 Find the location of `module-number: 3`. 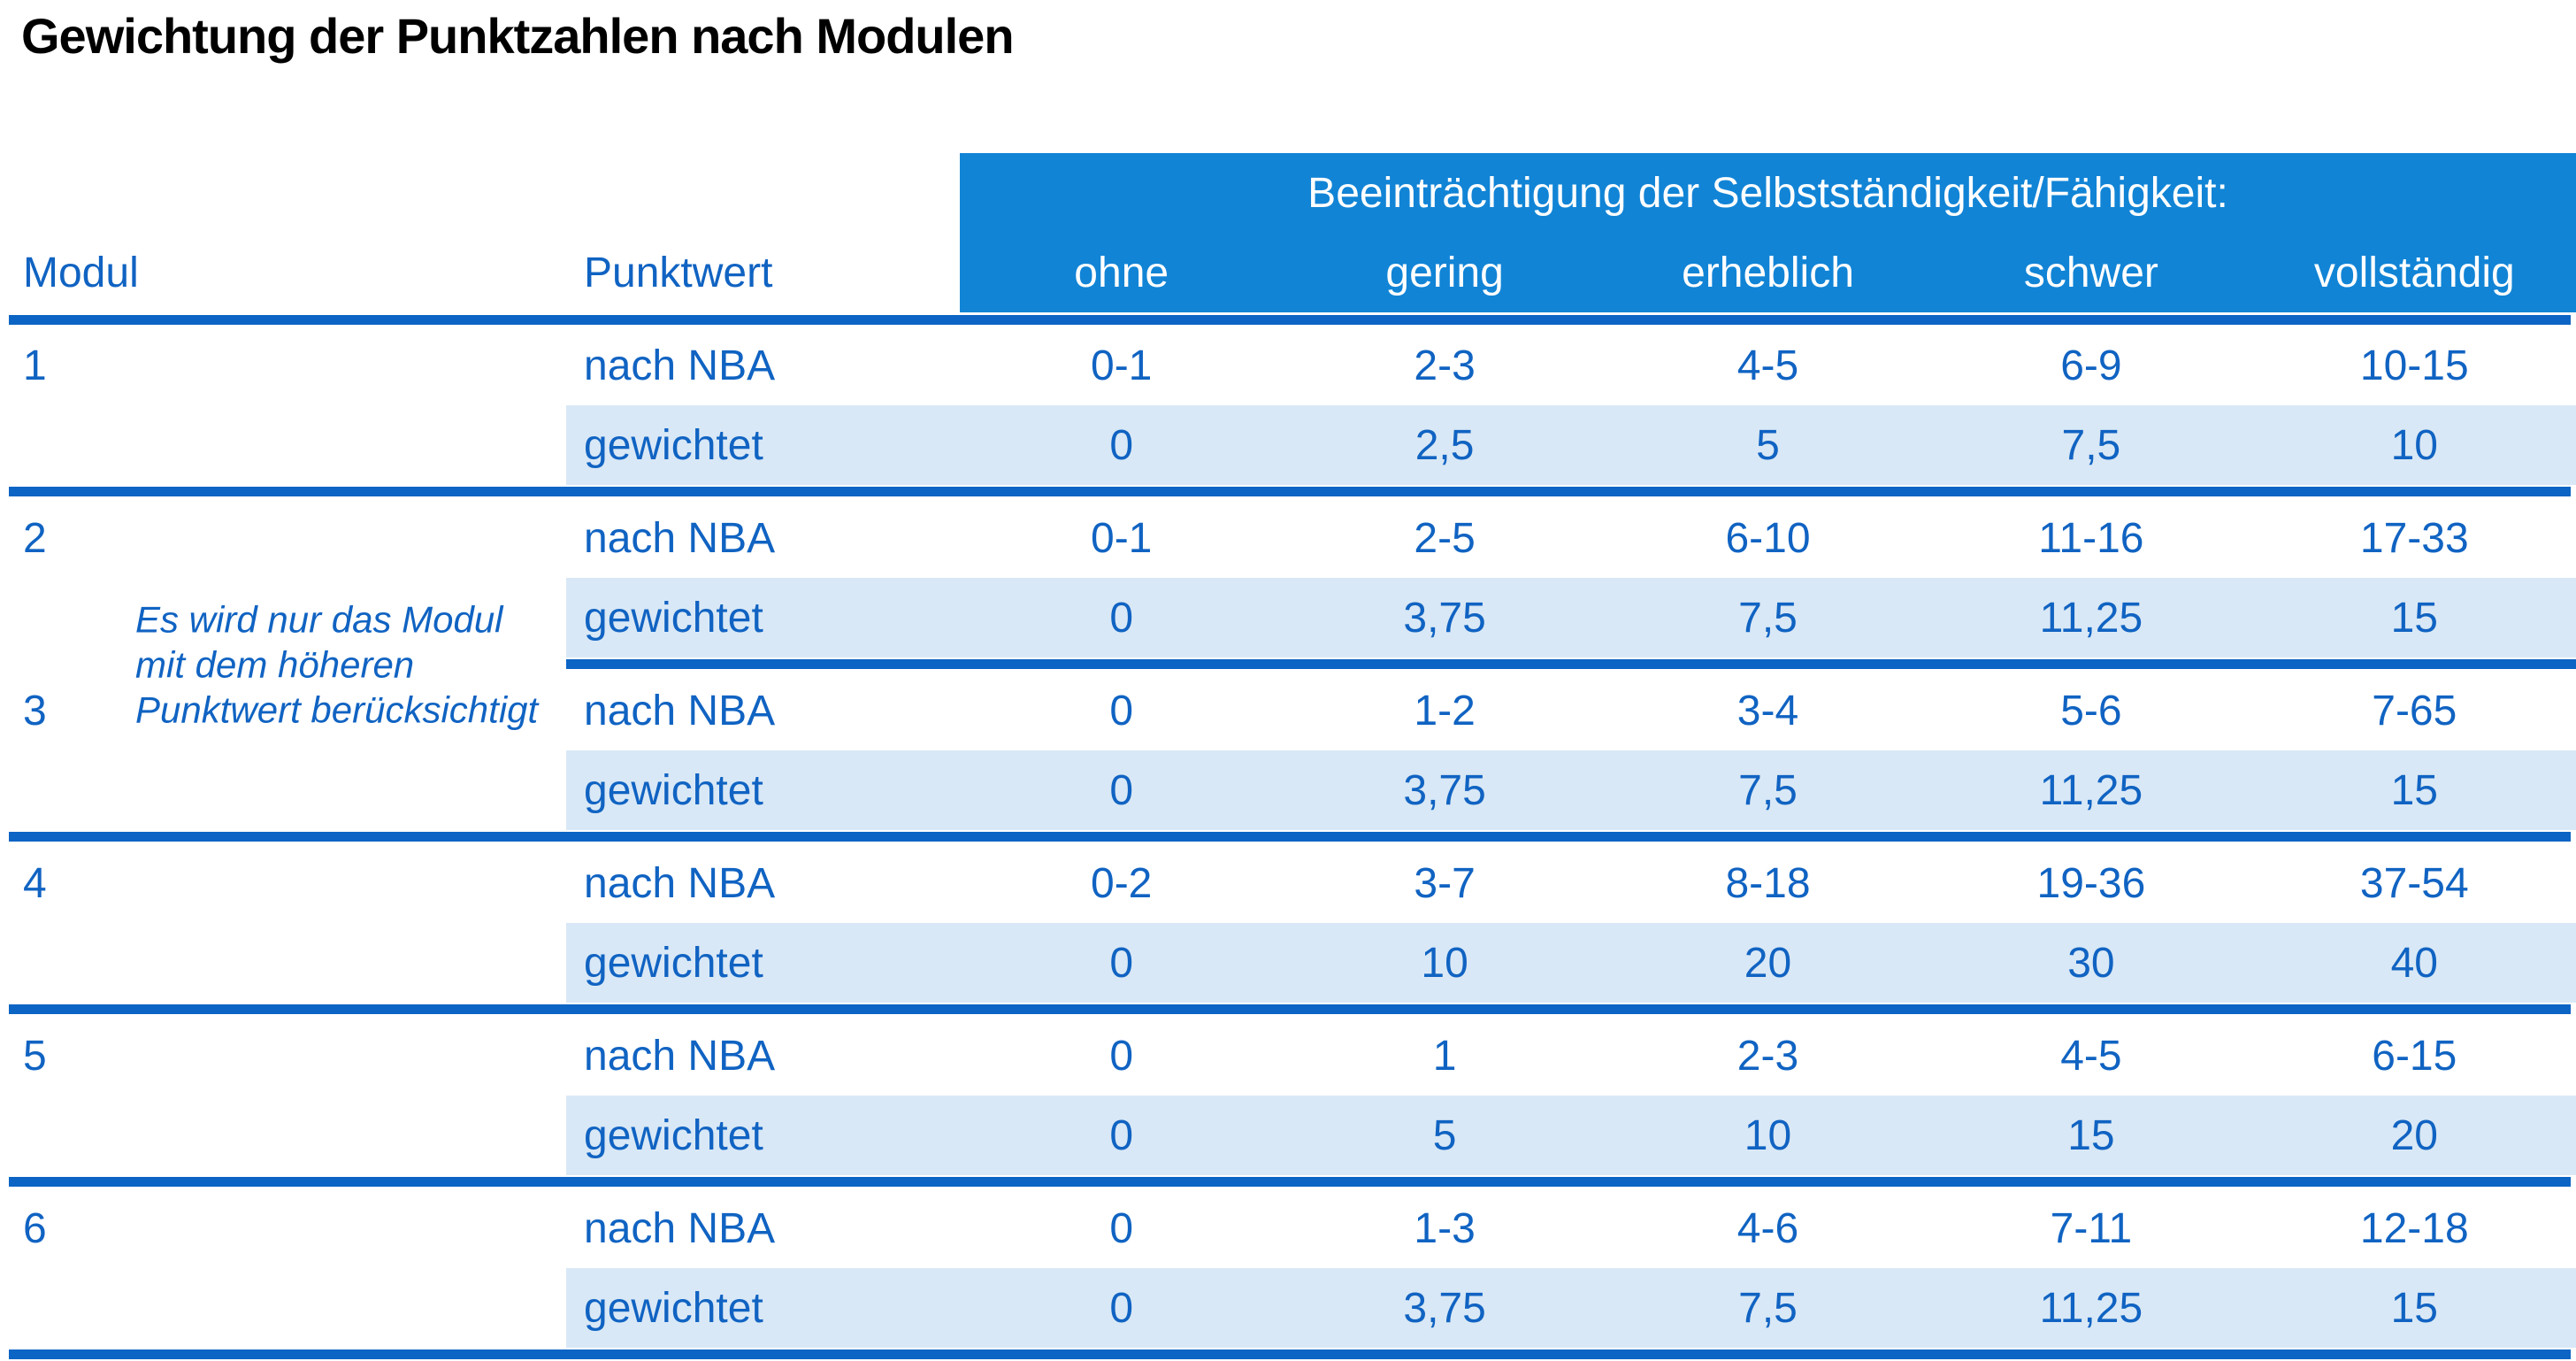

module-number: 3 is located at coordinates (35, 710).